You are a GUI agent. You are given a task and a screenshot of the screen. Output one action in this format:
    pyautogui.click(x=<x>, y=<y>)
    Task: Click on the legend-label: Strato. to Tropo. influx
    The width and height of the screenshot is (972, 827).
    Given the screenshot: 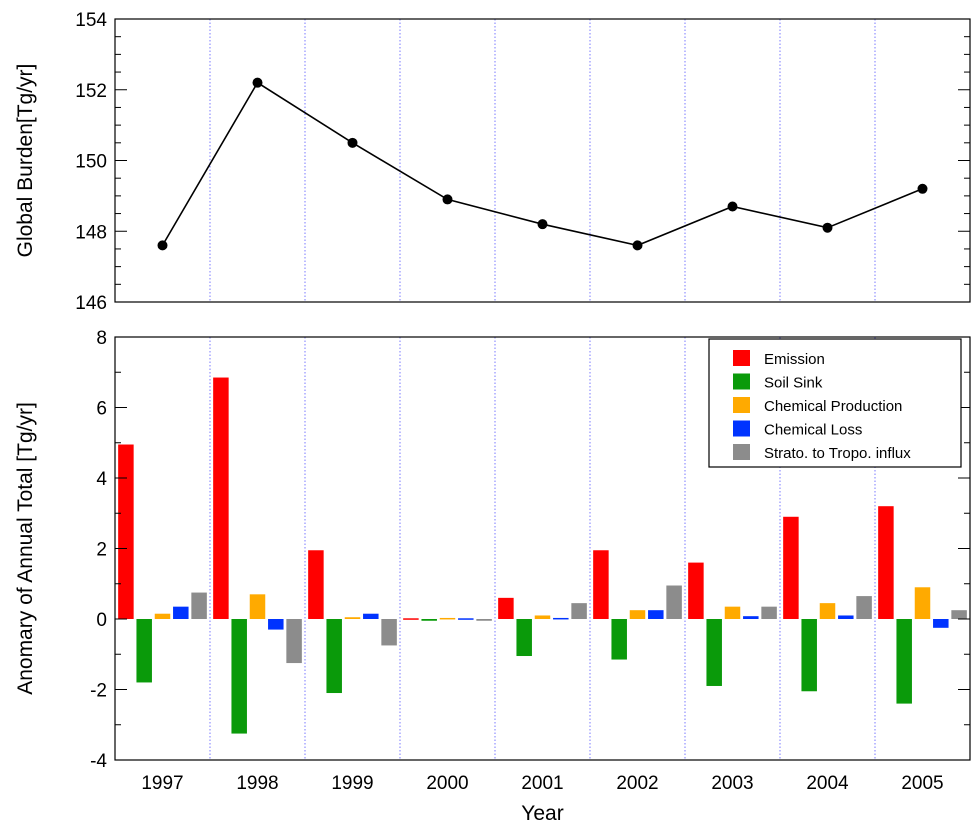 What is the action you would take?
    pyautogui.click(x=837, y=453)
    